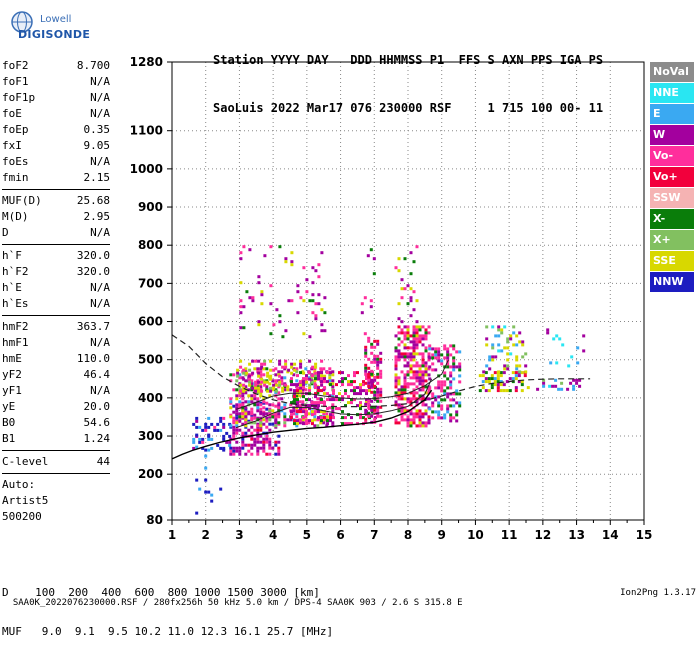  What do you see at coordinates (15, 326) in the screenshot?
I see `param-name: hmF2` at bounding box center [15, 326].